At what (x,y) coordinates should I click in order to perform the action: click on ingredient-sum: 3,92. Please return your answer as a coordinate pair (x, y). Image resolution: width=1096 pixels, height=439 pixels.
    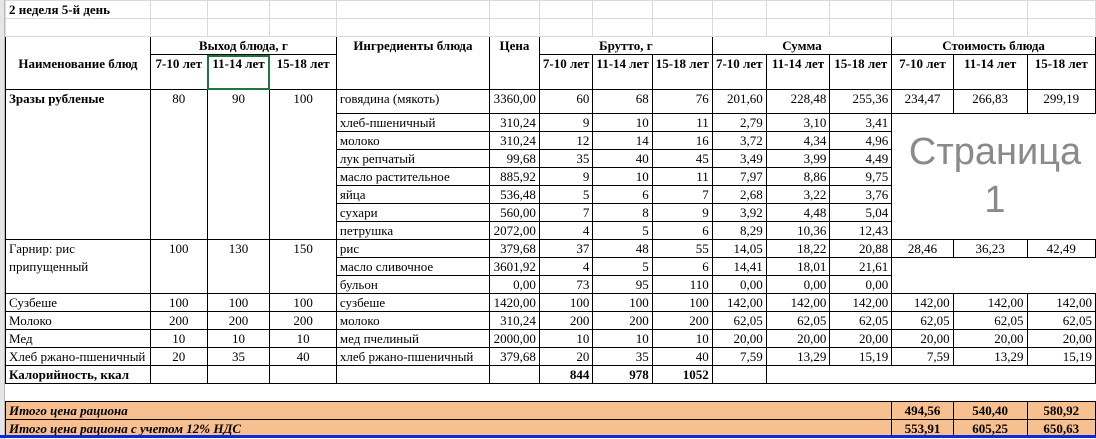
    Looking at the image, I should click on (739, 212).